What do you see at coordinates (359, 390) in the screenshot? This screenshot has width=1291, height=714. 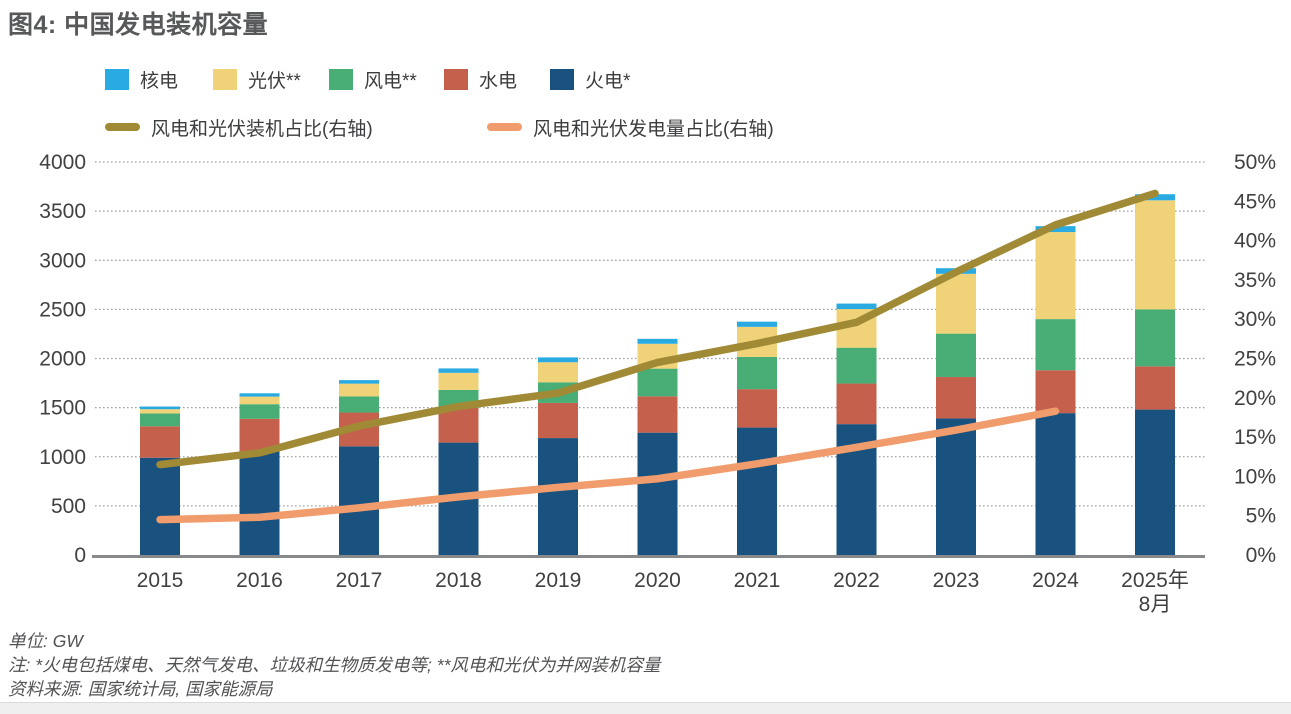 I see `bar-segment-光伏-2017` at bounding box center [359, 390].